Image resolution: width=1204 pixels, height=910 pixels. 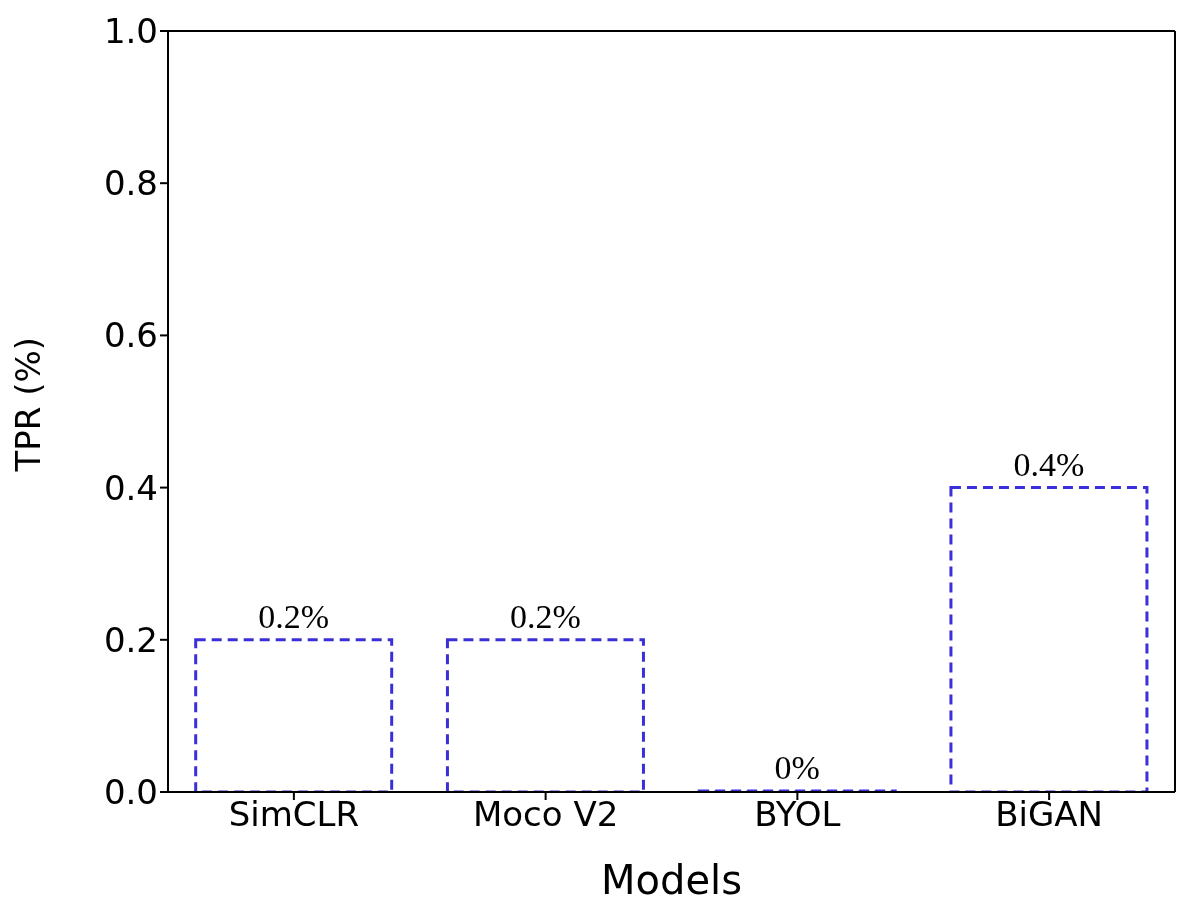 I want to click on data-label: 0.4%, so click(x=1049, y=464).